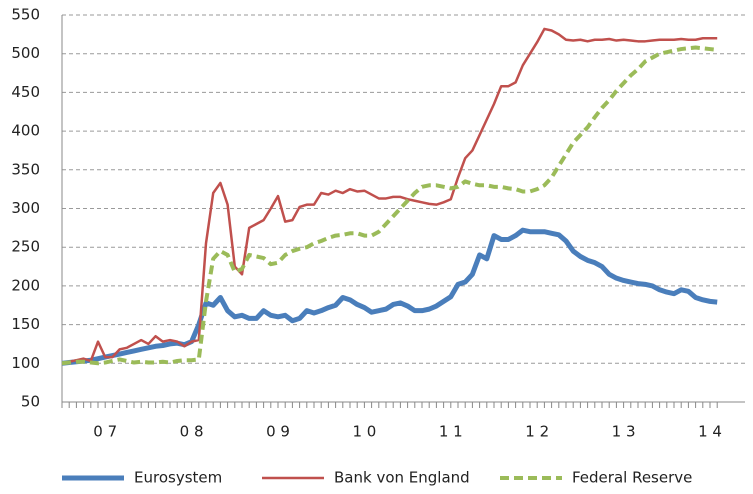  What do you see at coordinates (25, 131) in the screenshot?
I see `y-tick-label: 400` at bounding box center [25, 131].